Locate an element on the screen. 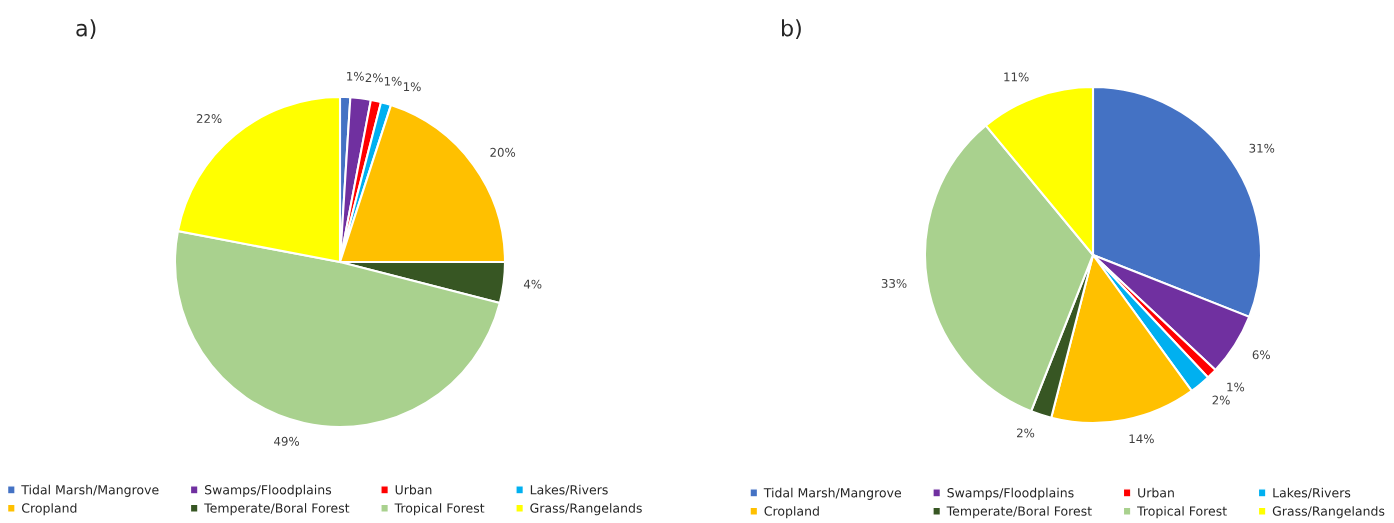 The width and height of the screenshot is (1394, 523). chart-title: b) is located at coordinates (791, 29).